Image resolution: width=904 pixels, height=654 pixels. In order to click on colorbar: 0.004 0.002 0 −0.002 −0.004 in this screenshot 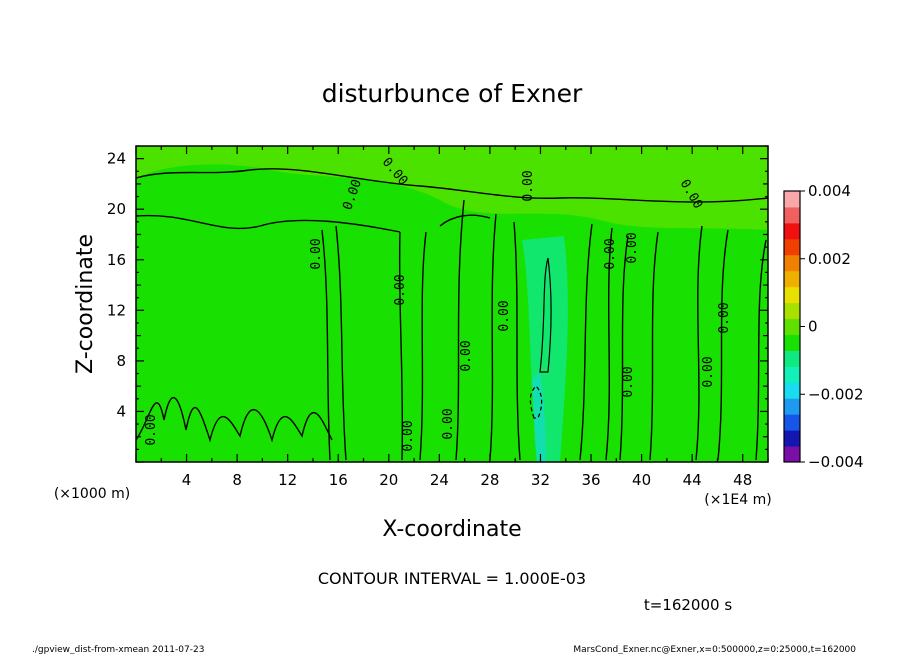, I will do `click(823, 326)`.